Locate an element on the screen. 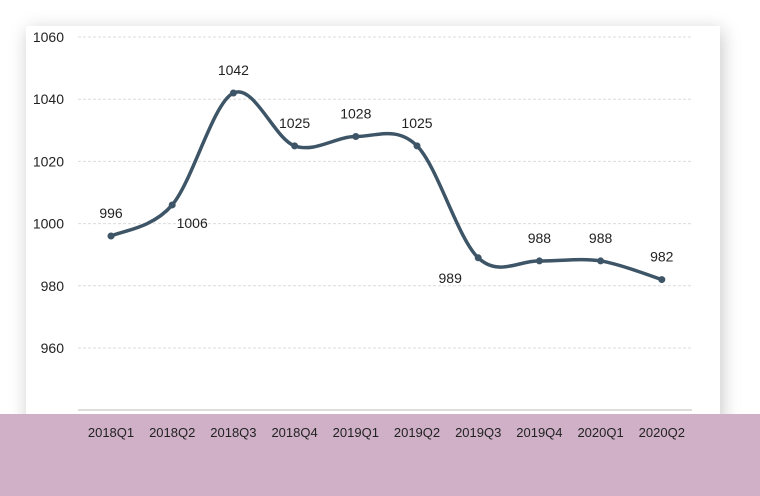  y-tick-label: 1020 is located at coordinates (48, 161).